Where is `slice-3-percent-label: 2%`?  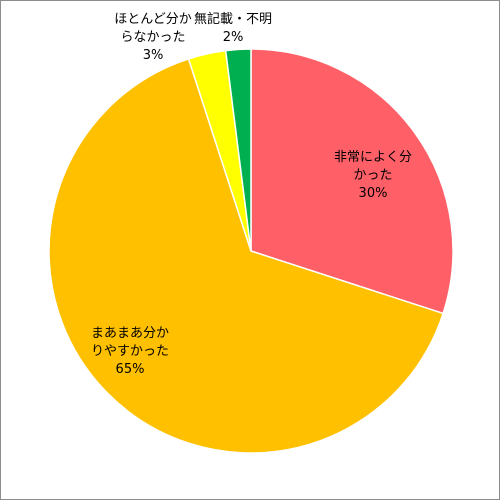 slice-3-percent-label: 2% is located at coordinates (233, 37).